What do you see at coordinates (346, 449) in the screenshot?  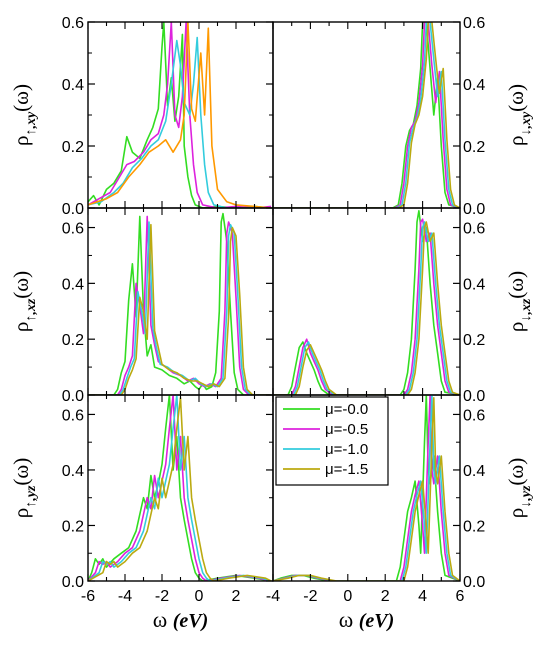 I see `legend-label: μ=-1.0` at bounding box center [346, 449].